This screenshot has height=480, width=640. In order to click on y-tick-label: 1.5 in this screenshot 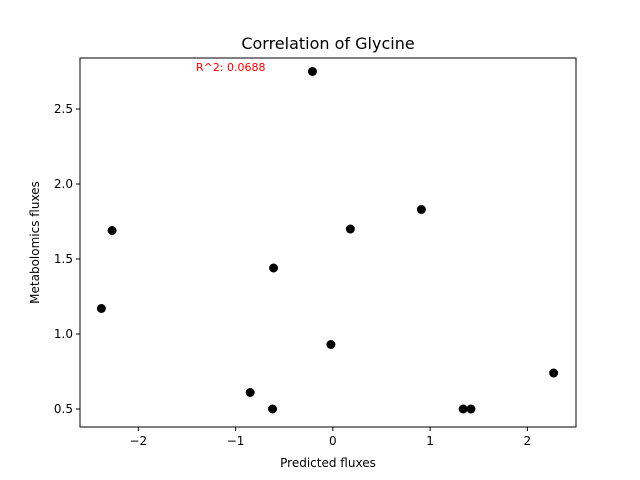, I will do `click(63, 259)`.